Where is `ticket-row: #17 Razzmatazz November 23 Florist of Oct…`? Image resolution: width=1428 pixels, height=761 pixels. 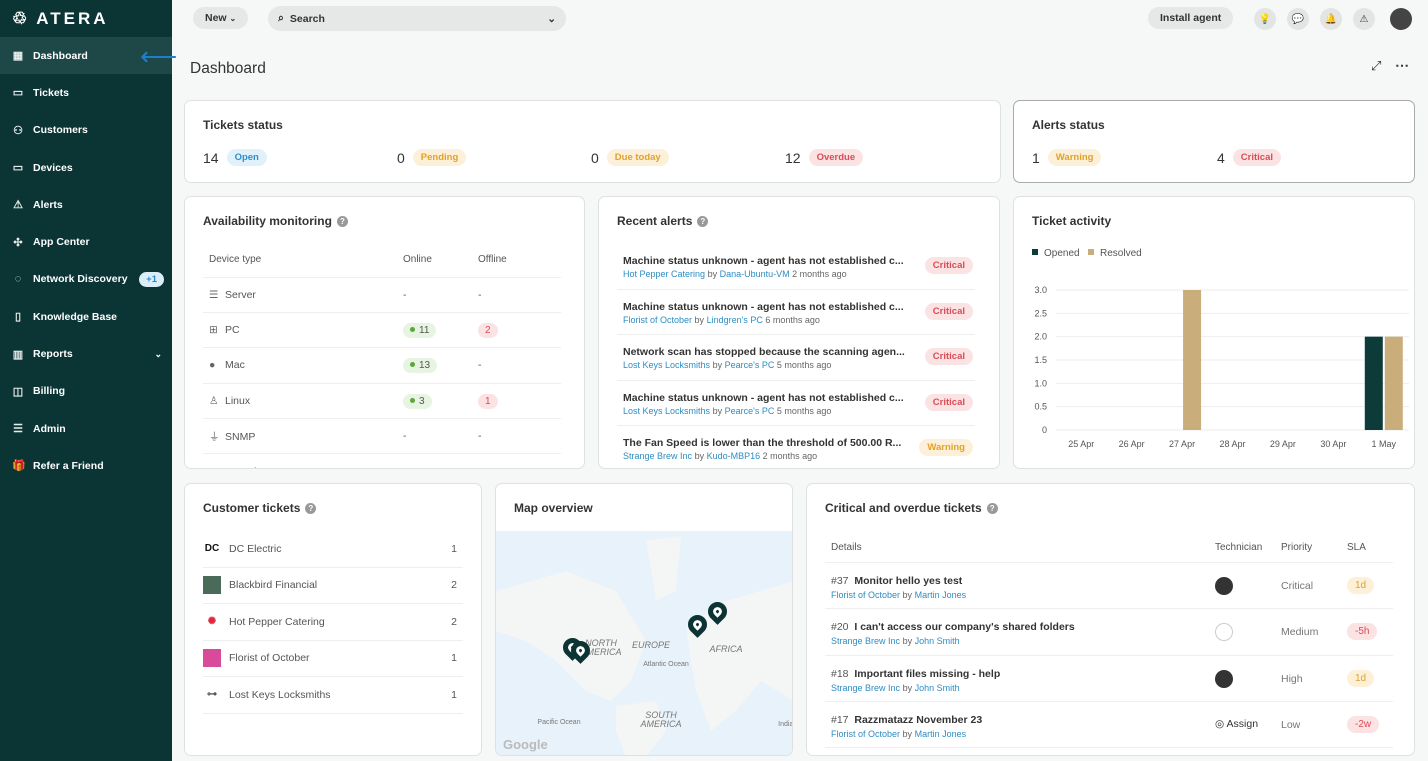 ticket-row: #17 Razzmatazz November 23 Florist of Oct… is located at coordinates (1109, 725).